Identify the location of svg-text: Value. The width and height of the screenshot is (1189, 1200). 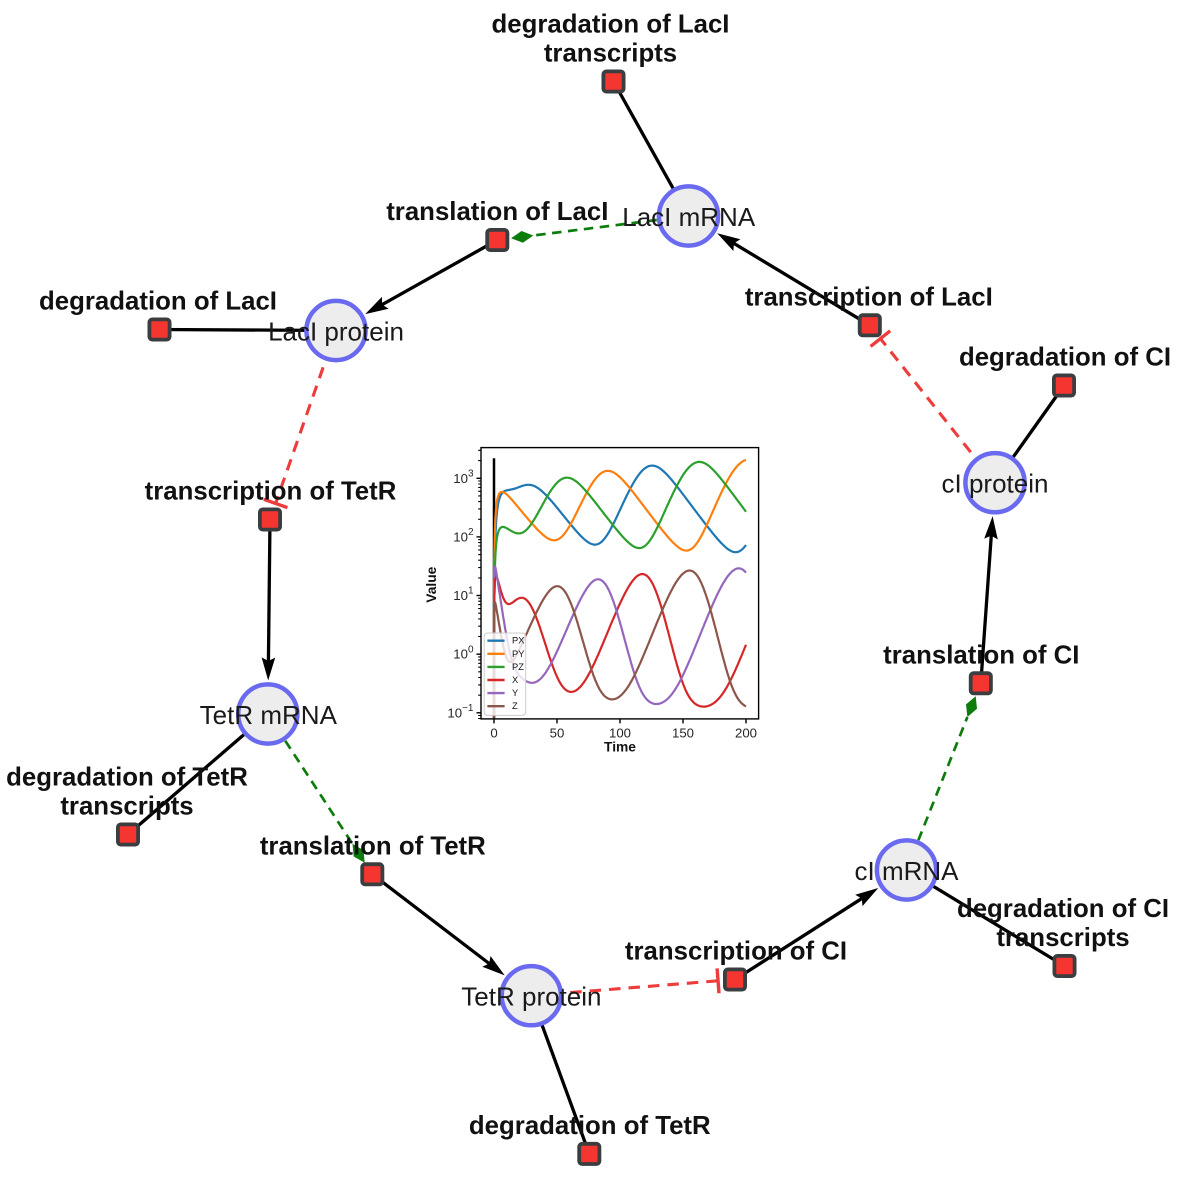
(431, 584).